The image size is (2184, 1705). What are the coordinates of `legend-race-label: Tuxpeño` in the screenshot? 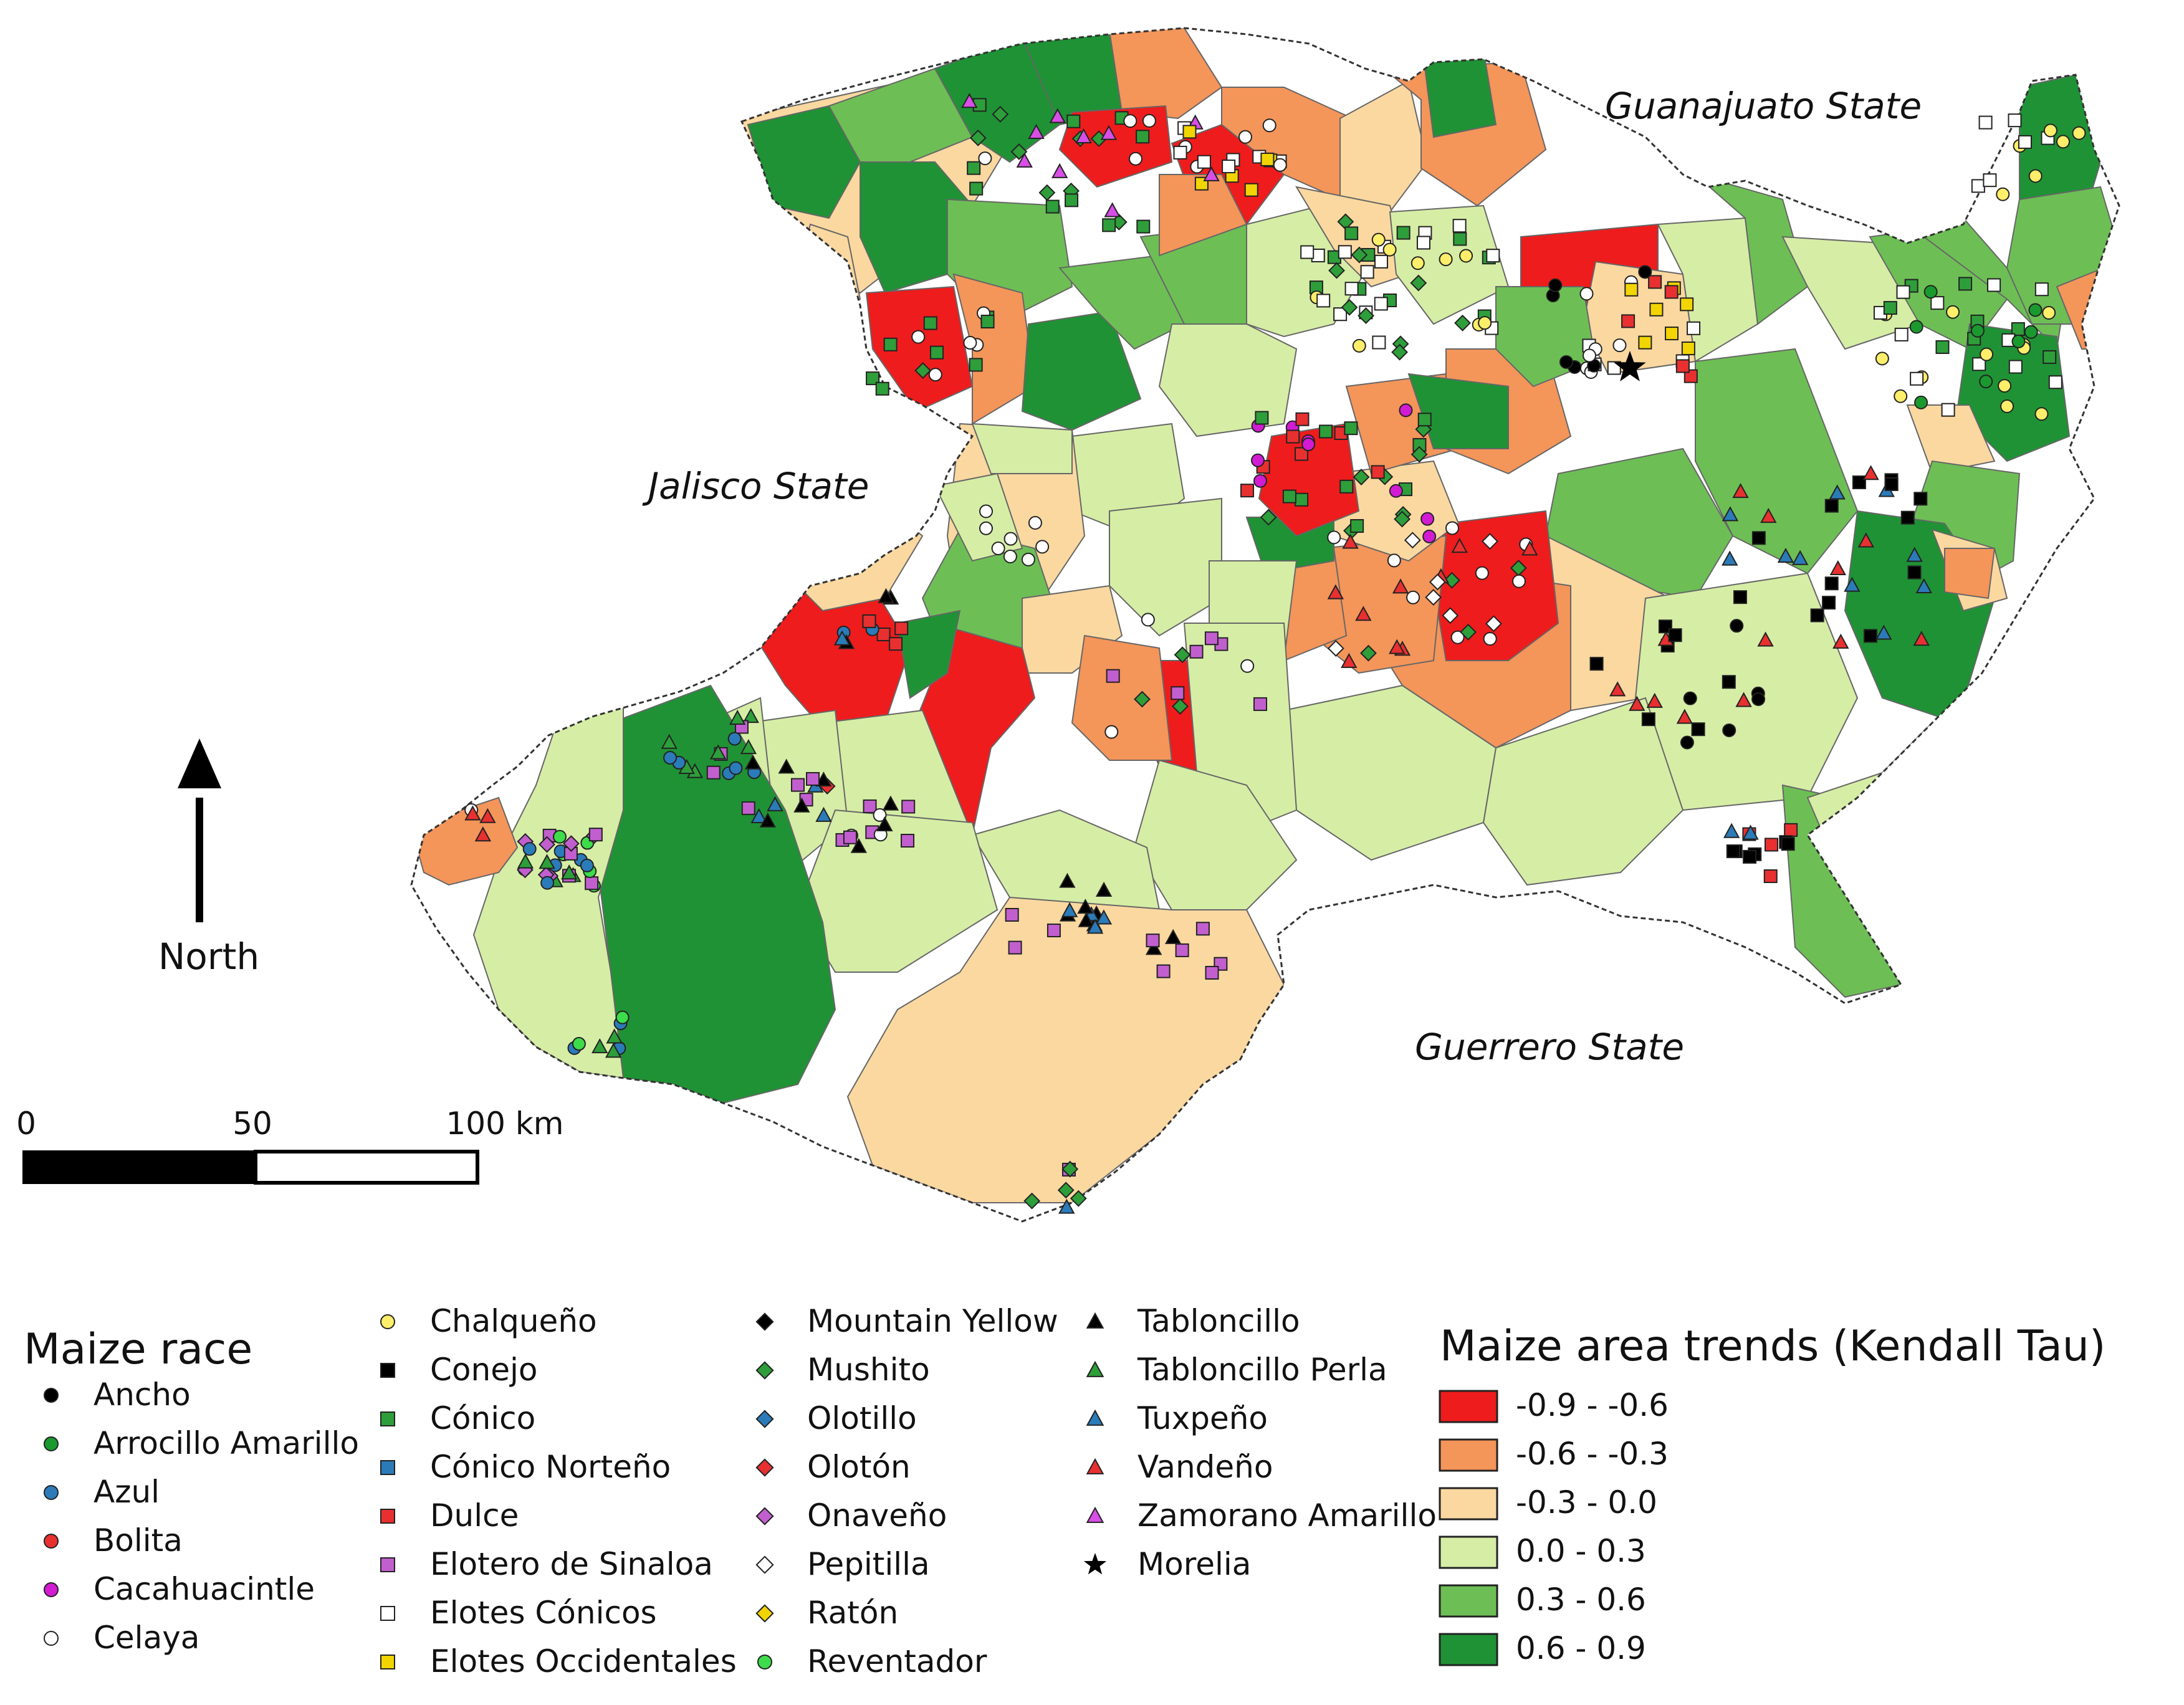 It's located at (1203, 1418).